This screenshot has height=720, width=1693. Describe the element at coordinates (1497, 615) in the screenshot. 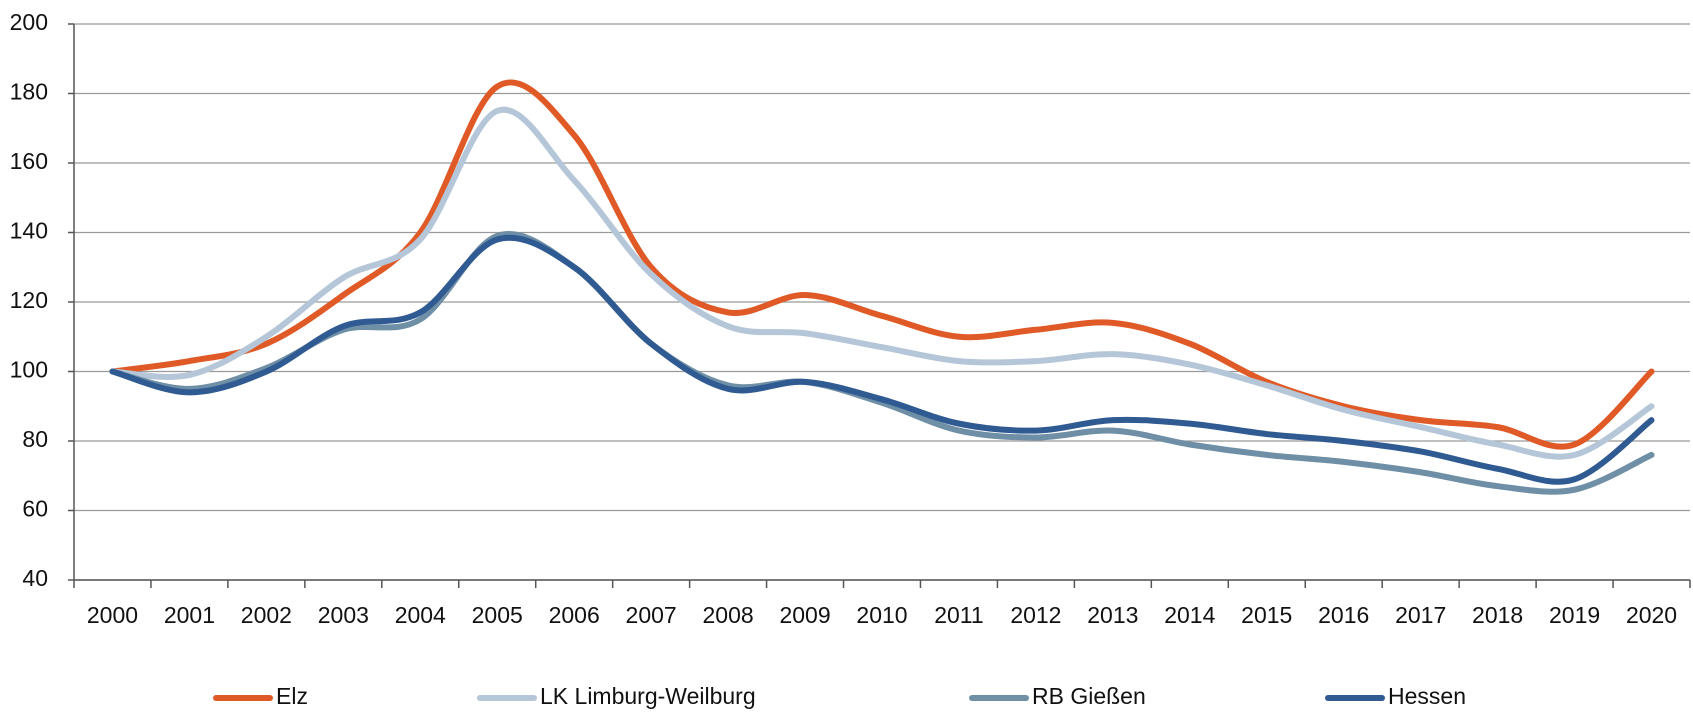

I see `x-tick-label: 2018` at that location.